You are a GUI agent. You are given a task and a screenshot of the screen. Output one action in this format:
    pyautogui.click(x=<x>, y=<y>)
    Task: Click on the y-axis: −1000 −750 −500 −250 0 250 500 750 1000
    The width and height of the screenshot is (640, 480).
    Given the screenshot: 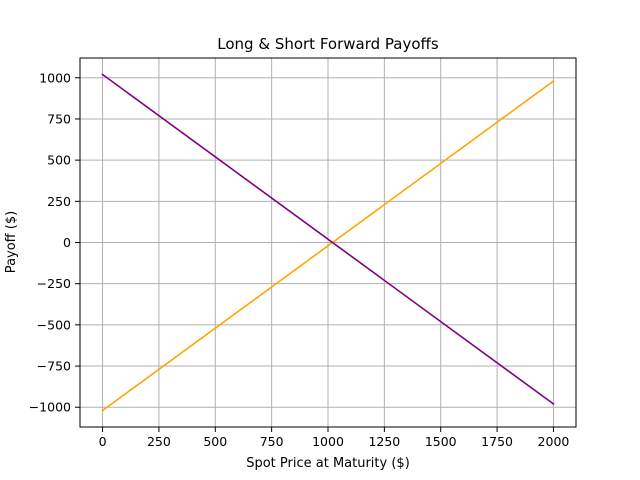 What is the action you would take?
    pyautogui.click(x=54, y=242)
    